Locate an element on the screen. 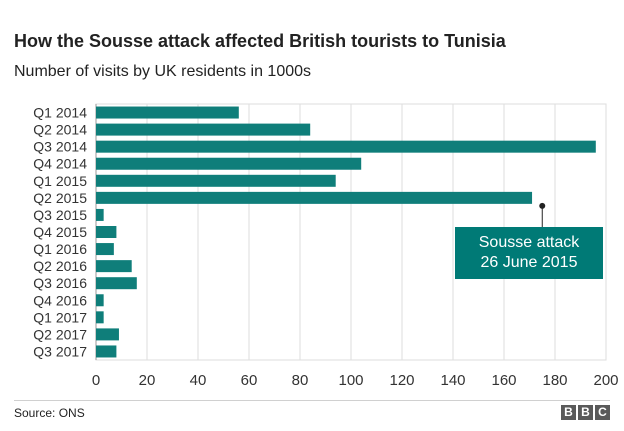 Image resolution: width=624 pixels, height=431 pixels. category-label: Q4 2014 is located at coordinates (60, 164).